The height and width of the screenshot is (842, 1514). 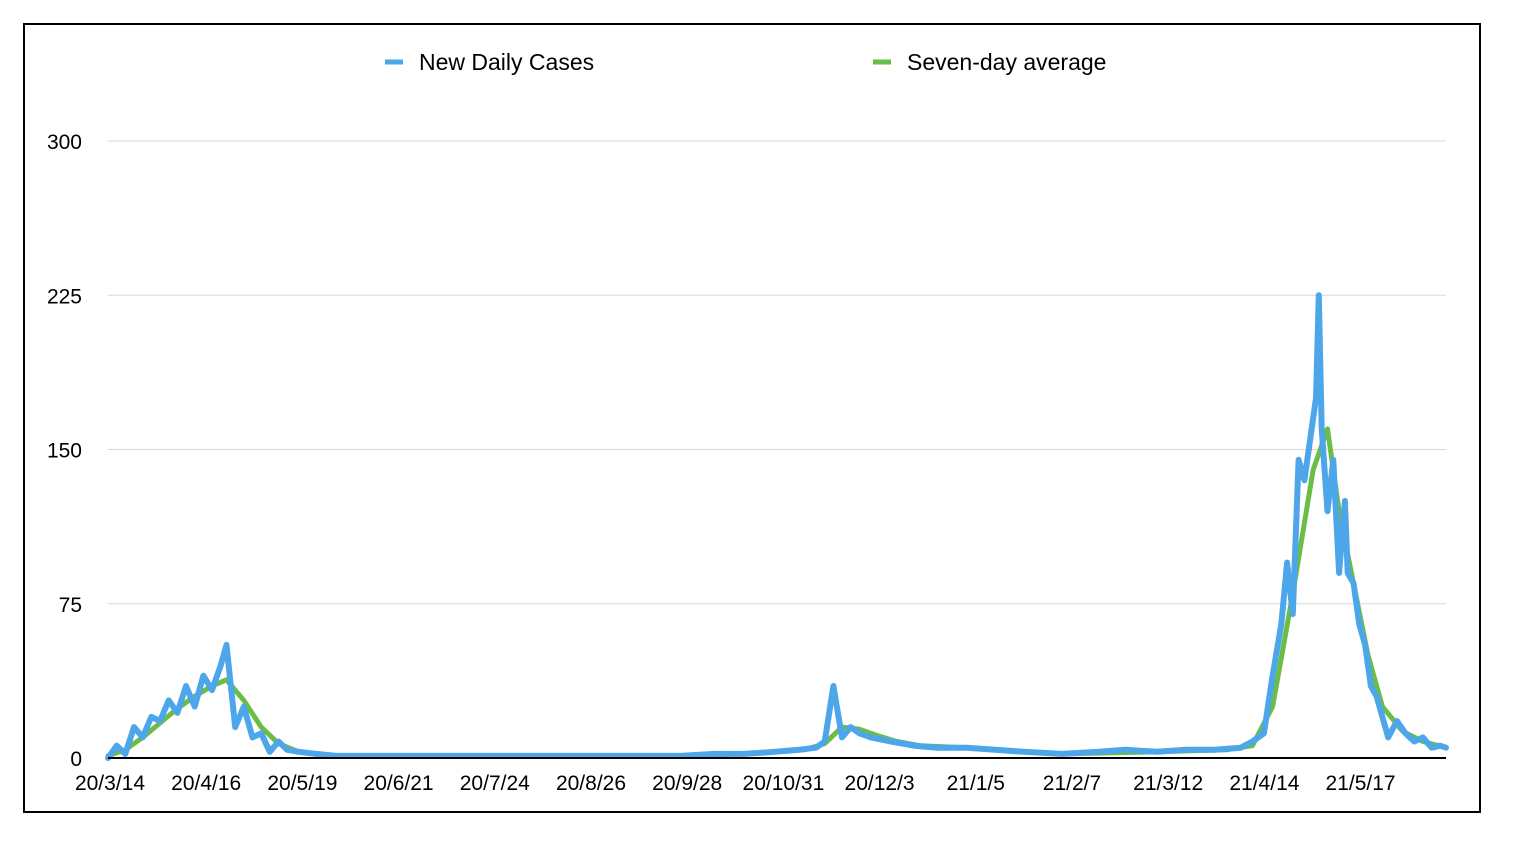 What do you see at coordinates (110, 783) in the screenshot?
I see `x-tick-label: 20/3/14` at bounding box center [110, 783].